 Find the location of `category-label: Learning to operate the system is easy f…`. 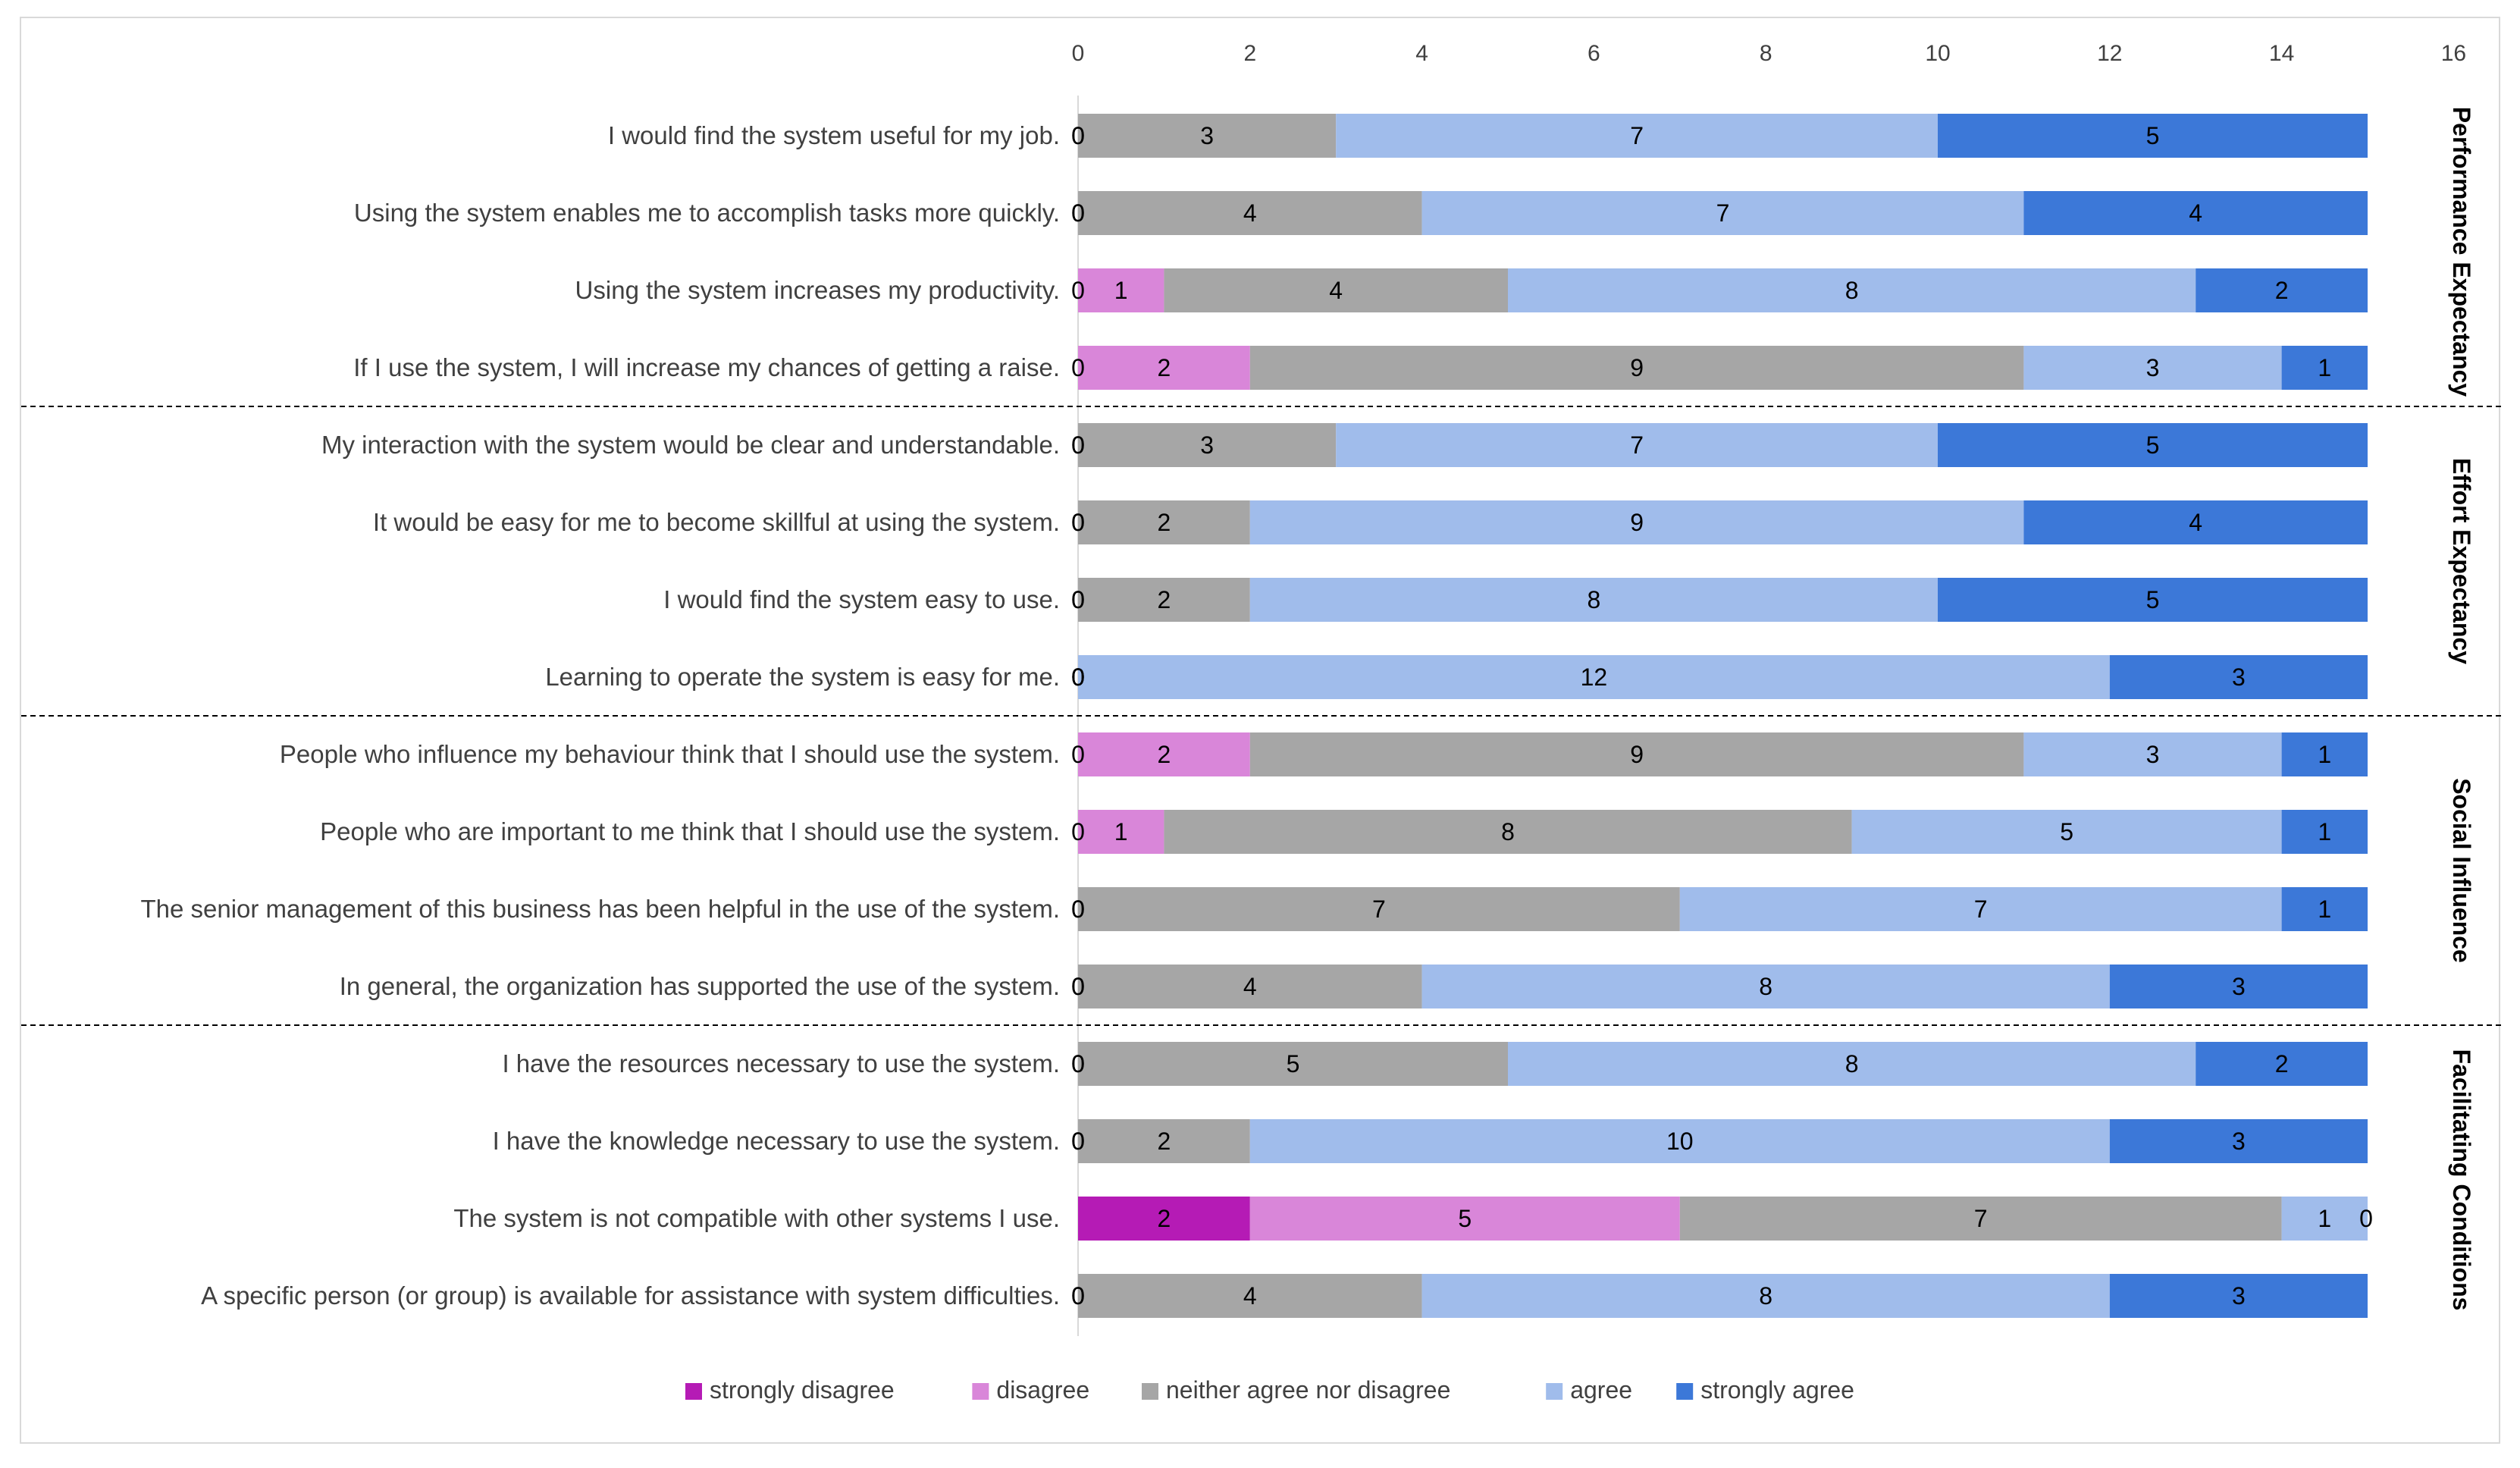

category-label: Learning to operate the system is easy f… is located at coordinates (802, 677).